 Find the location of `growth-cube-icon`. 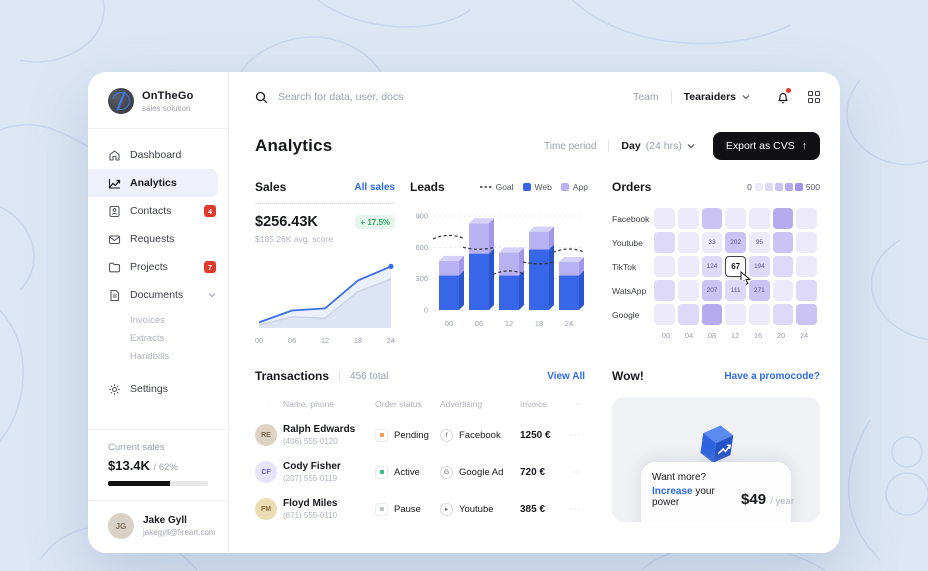

growth-cube-icon is located at coordinates (716, 444).